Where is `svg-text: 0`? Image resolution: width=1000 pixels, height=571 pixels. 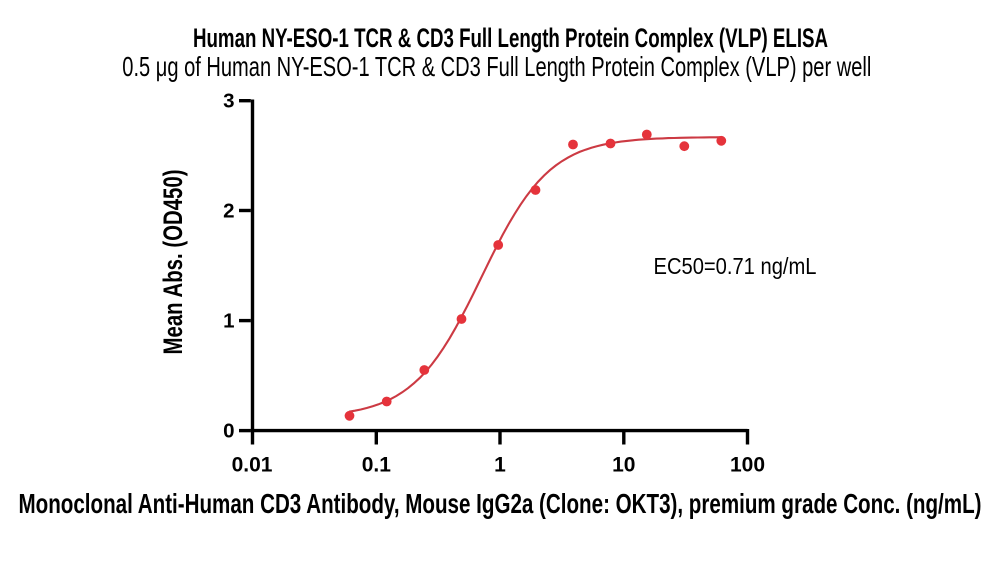
svg-text: 0 is located at coordinates (228, 431).